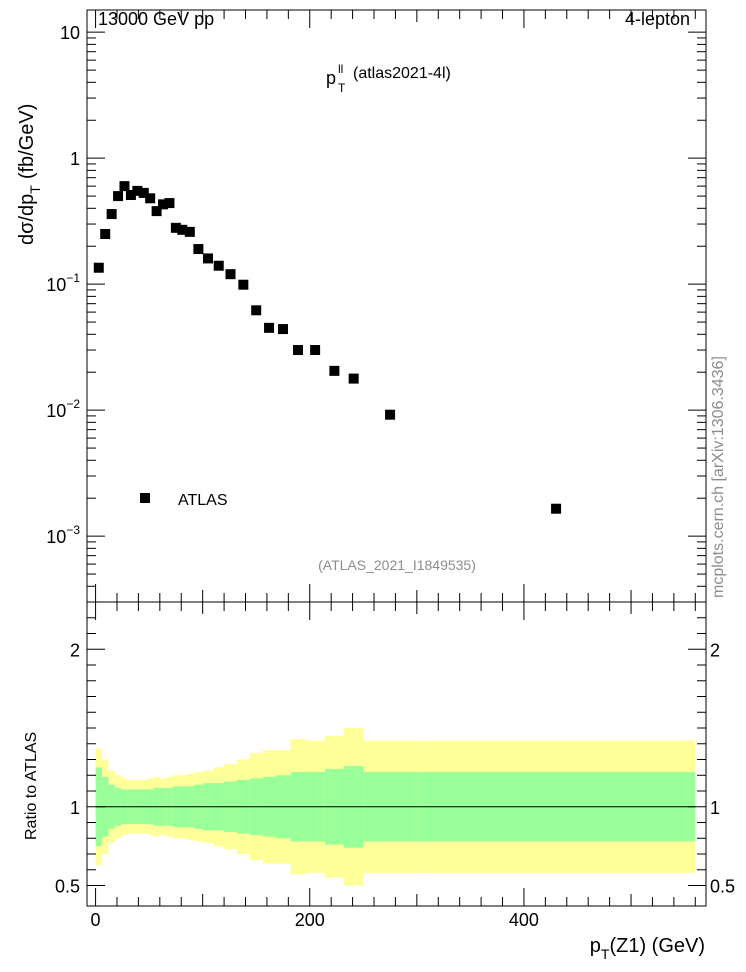 The image size is (746, 972). Describe the element at coordinates (75, 808) in the screenshot. I see `ratio-y-tick-label-1: 1` at that location.